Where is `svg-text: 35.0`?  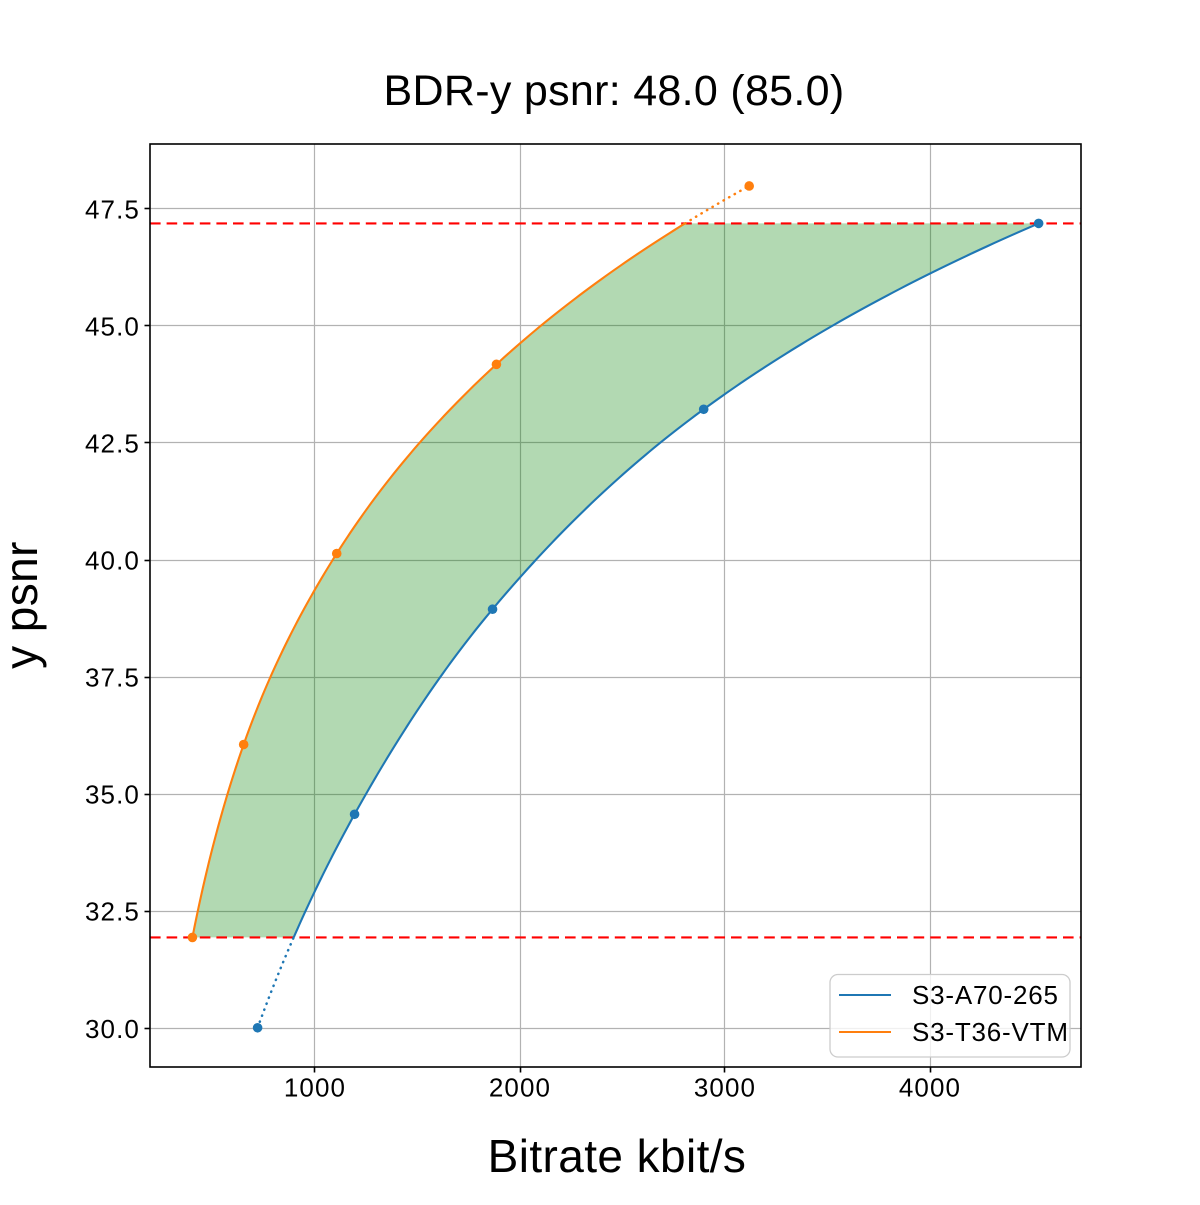
svg-text: 35.0 is located at coordinates (112, 795).